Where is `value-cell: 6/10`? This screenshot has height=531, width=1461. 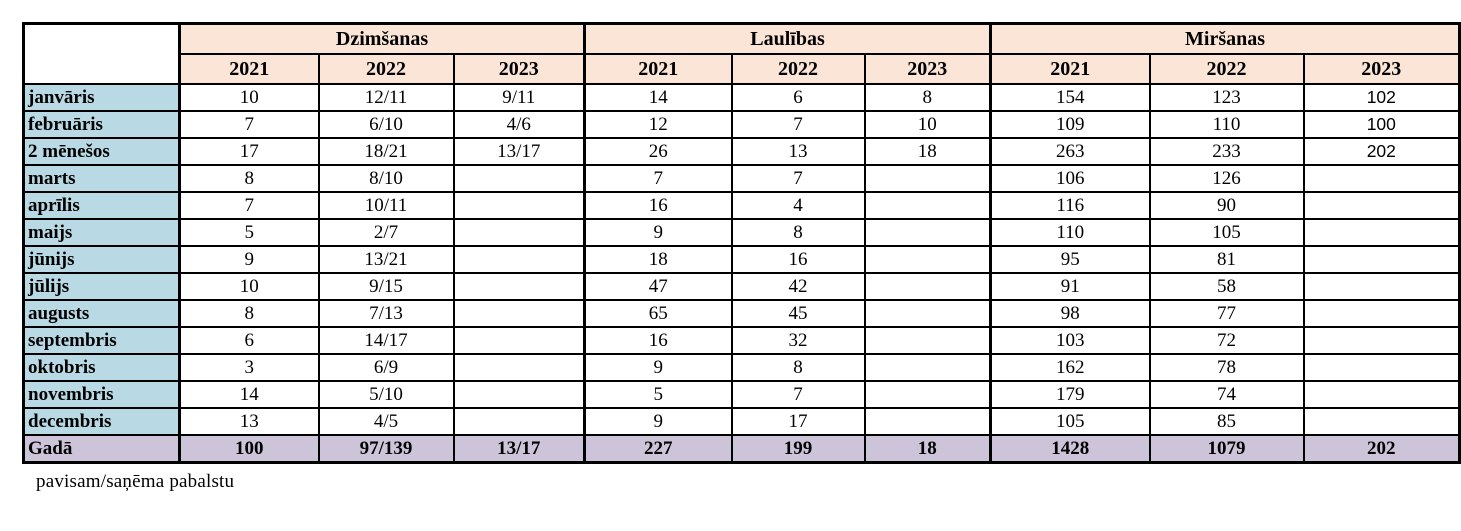 value-cell: 6/10 is located at coordinates (386, 124).